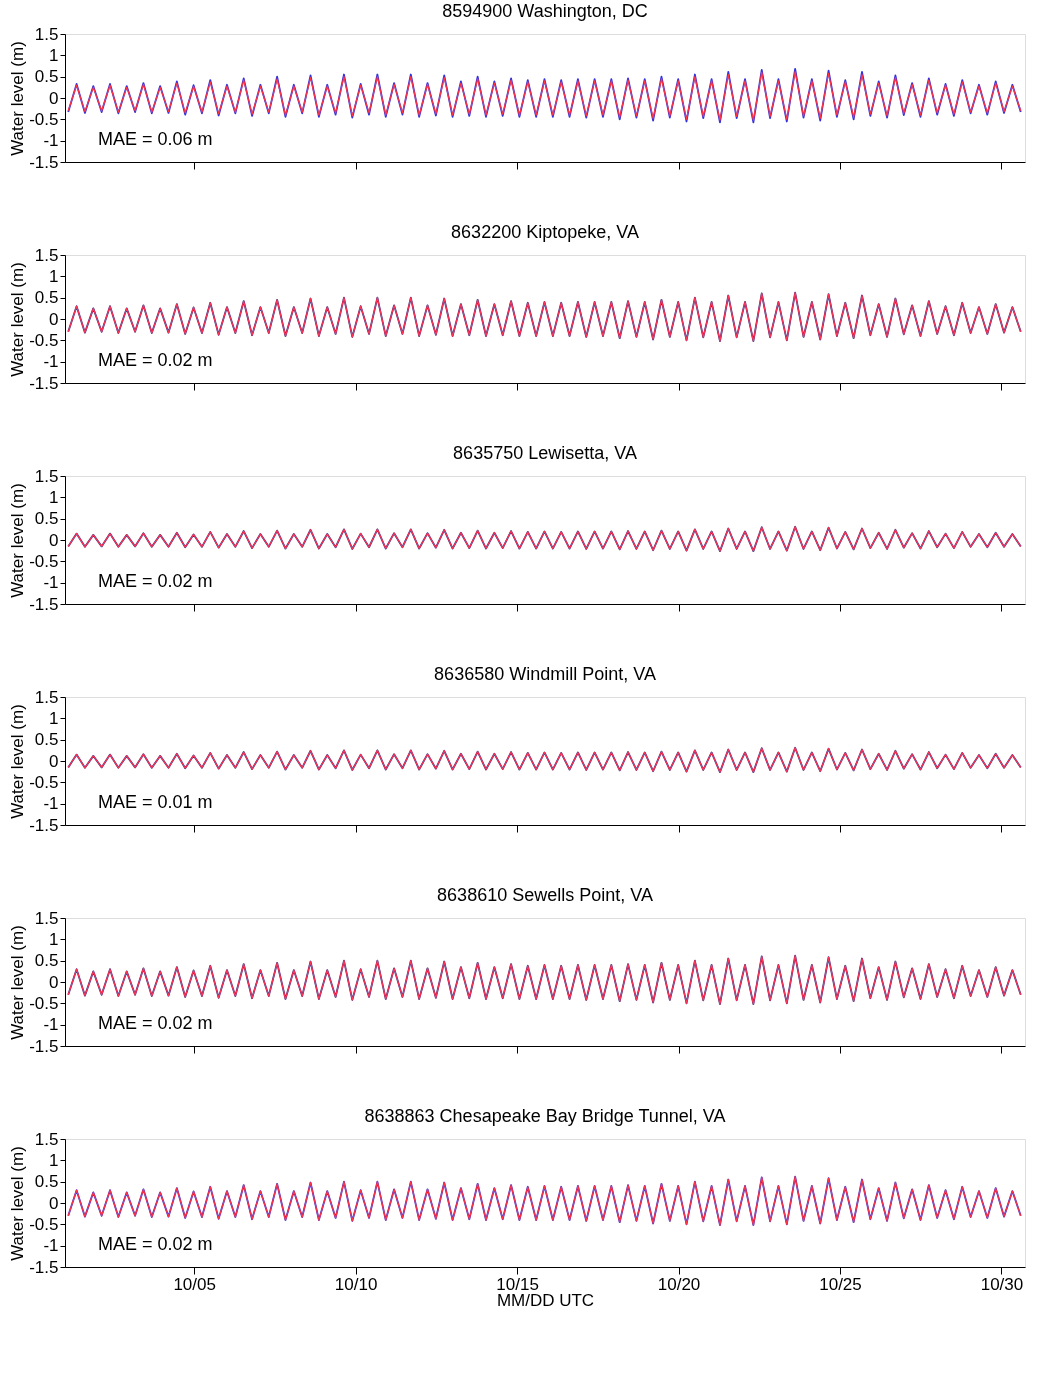  What do you see at coordinates (545, 232) in the screenshot?
I see `chart-title: 8632200 Kiptopeke, VA` at bounding box center [545, 232].